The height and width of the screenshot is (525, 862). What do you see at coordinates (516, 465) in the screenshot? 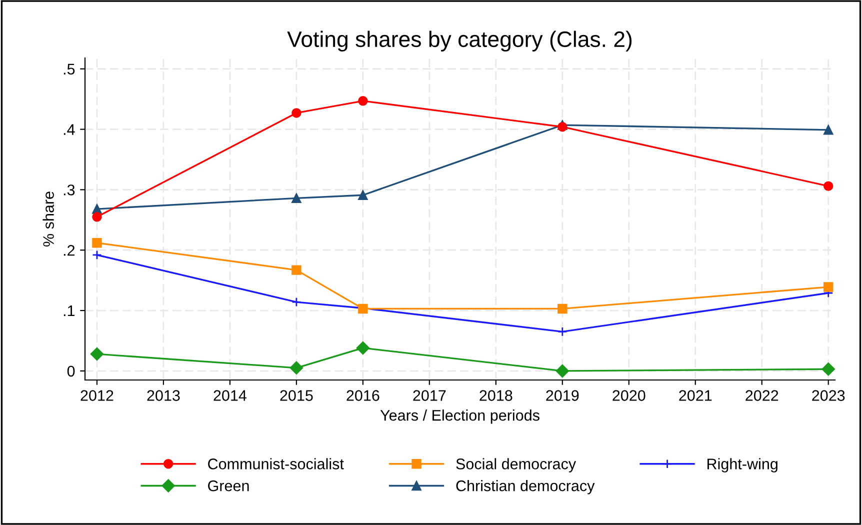
I see `legend-label: Social democracy` at bounding box center [516, 465].